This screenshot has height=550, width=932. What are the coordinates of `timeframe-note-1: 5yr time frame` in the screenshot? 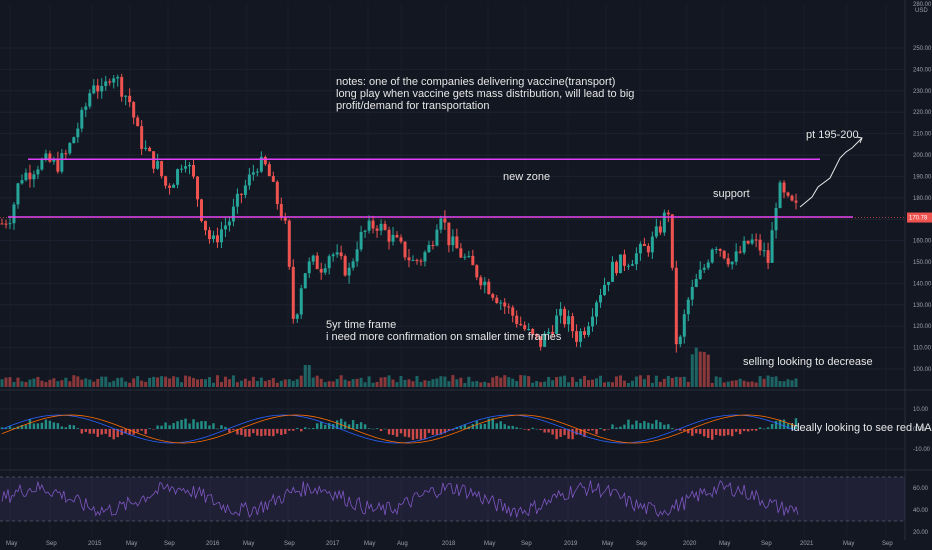 It's located at (361, 325).